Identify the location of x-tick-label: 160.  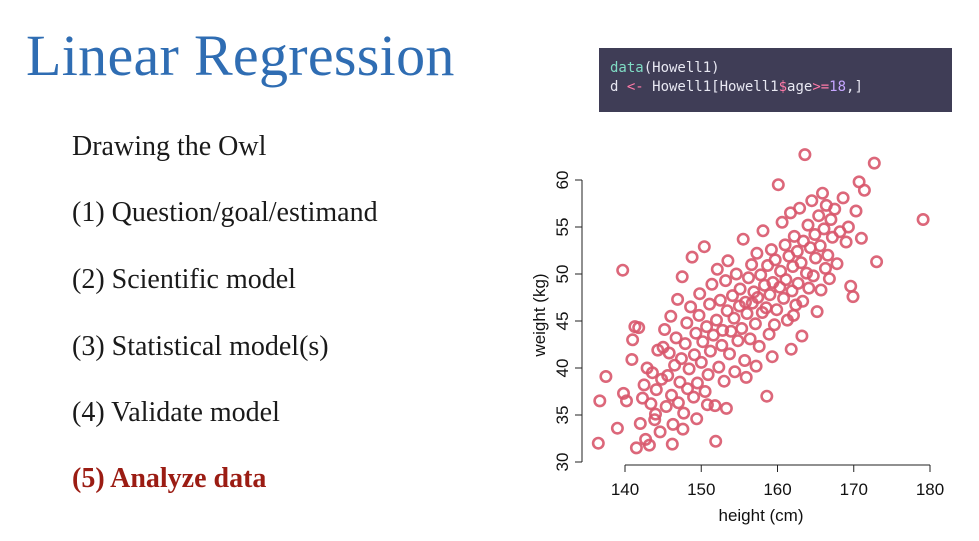
(777, 489).